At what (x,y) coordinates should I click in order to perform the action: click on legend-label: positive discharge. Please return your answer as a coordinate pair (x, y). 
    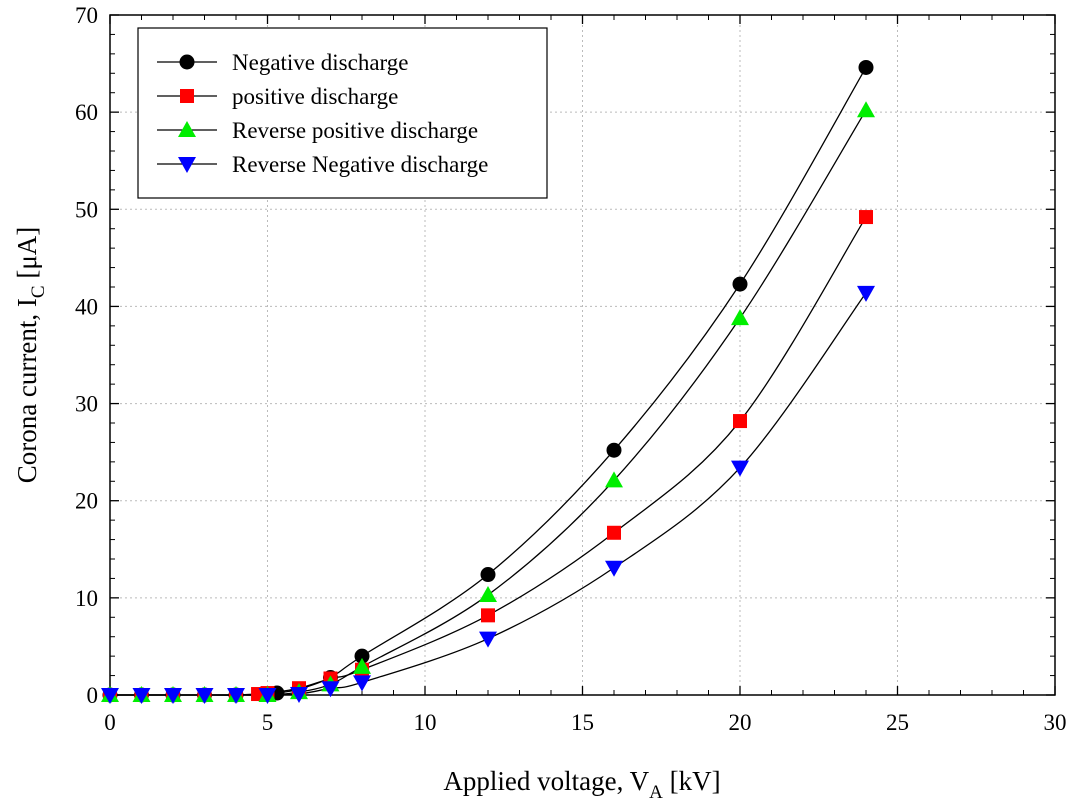
    Looking at the image, I should click on (315, 96).